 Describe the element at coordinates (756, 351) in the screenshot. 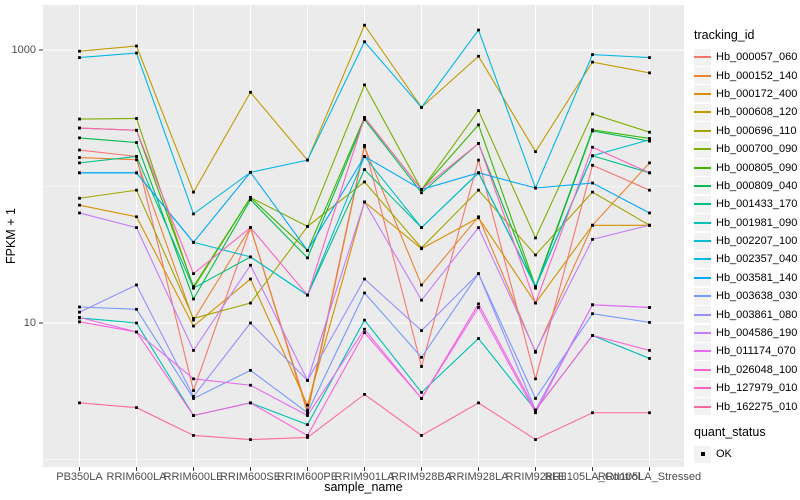

I see `legend-item-label: Hb_011174_070` at that location.